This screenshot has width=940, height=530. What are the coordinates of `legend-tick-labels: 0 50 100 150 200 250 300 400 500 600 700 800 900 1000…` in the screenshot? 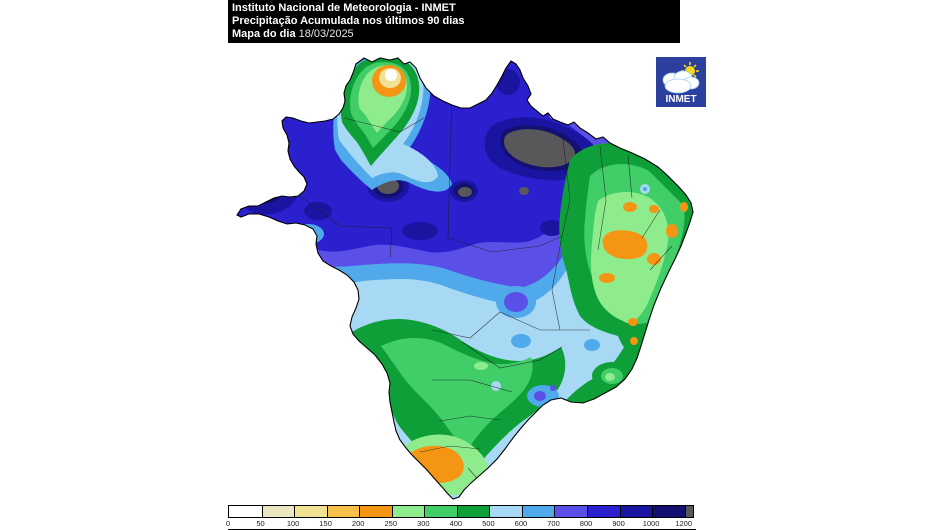 It's located at (459, 523).